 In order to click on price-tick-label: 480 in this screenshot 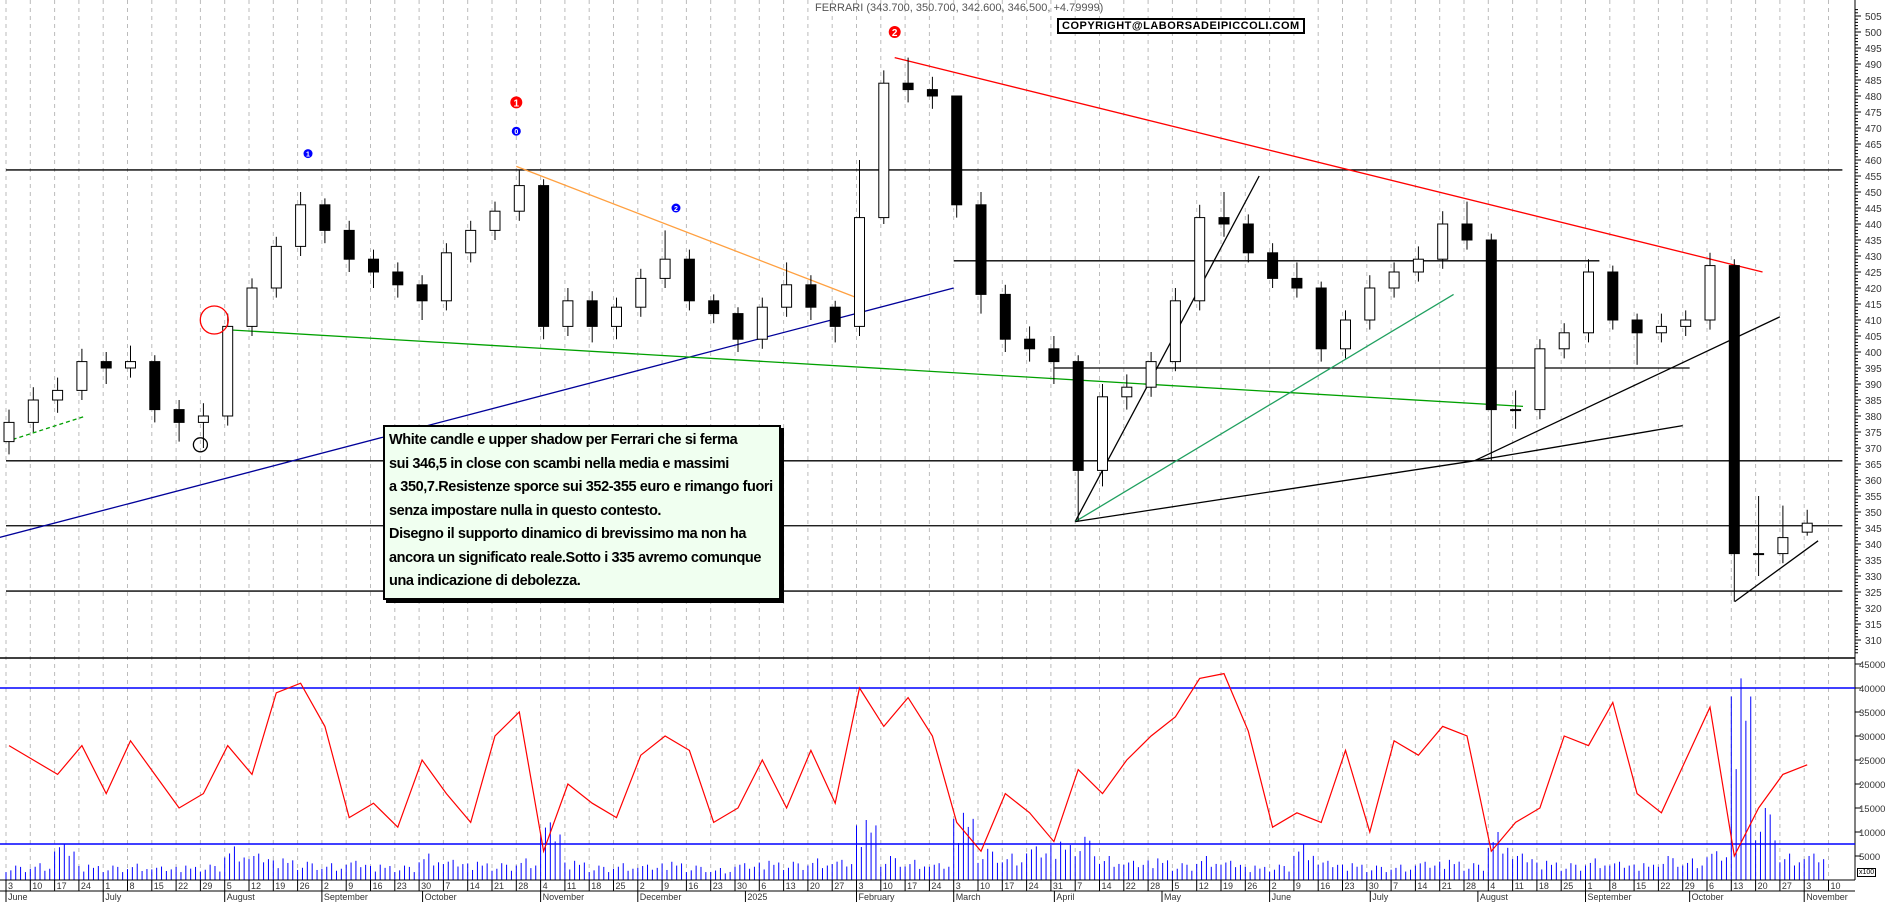, I will do `click(1873, 97)`.